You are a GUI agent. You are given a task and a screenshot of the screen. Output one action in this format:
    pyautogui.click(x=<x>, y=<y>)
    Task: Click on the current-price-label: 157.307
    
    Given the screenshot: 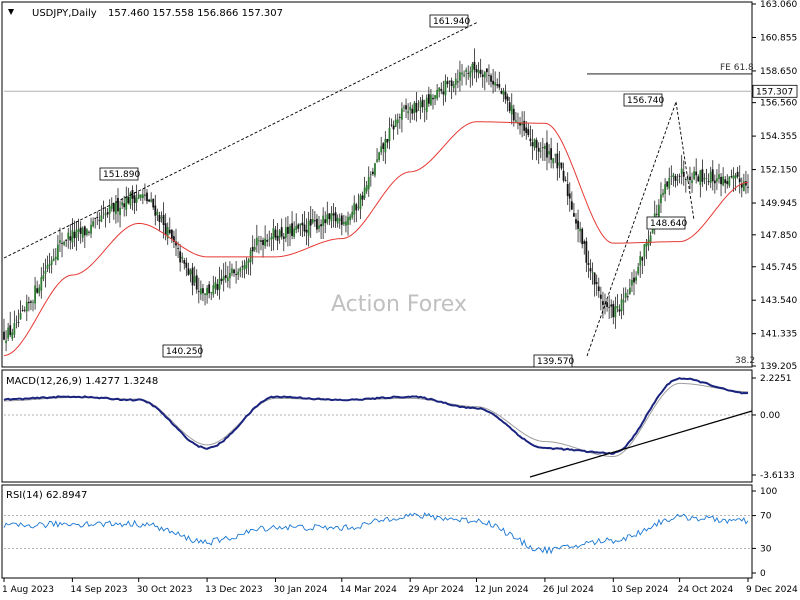 What is the action you would take?
    pyautogui.click(x=774, y=92)
    